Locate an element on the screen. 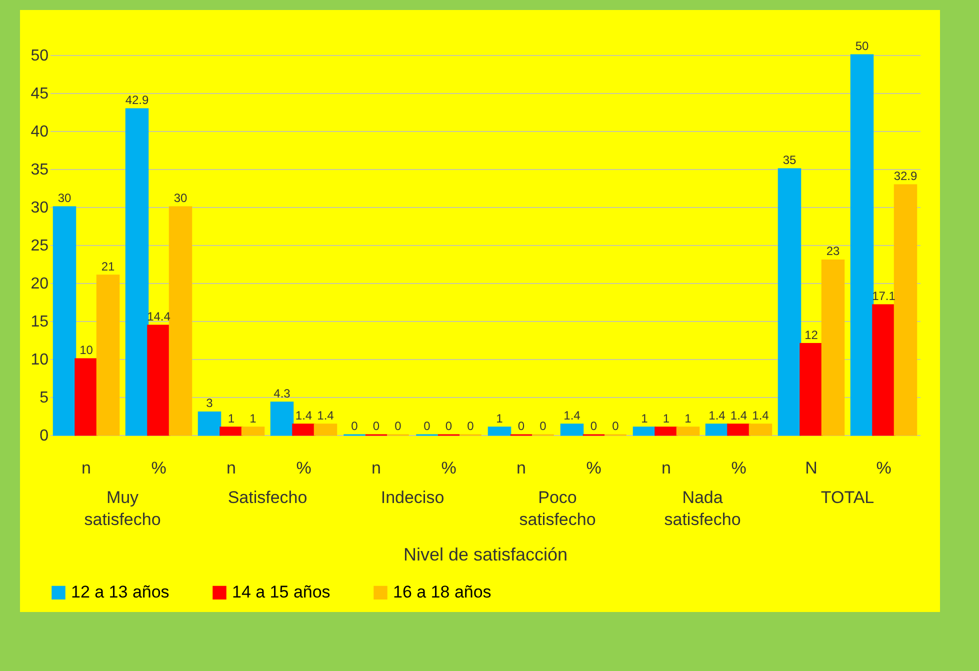 Image resolution: width=979 pixels, height=671 pixels. data-label: 23 is located at coordinates (833, 251).